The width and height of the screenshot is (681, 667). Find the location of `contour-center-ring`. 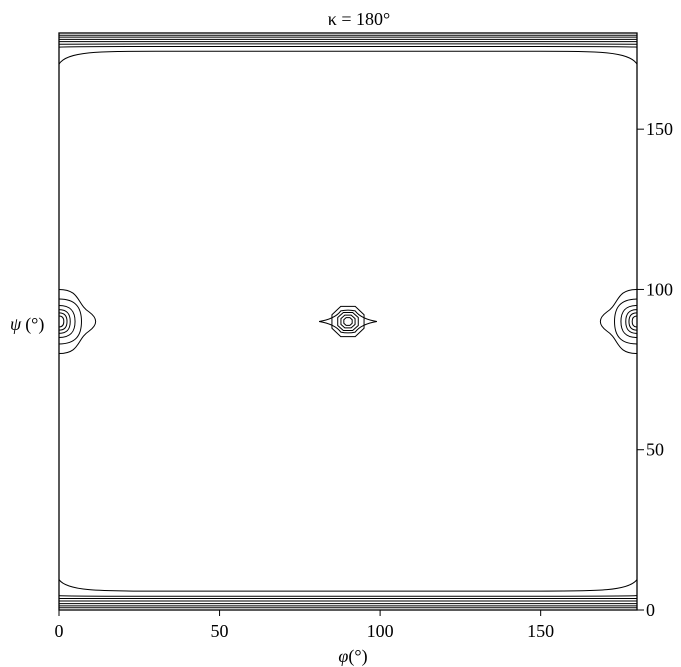

contour-center-ring is located at coordinates (348, 321).